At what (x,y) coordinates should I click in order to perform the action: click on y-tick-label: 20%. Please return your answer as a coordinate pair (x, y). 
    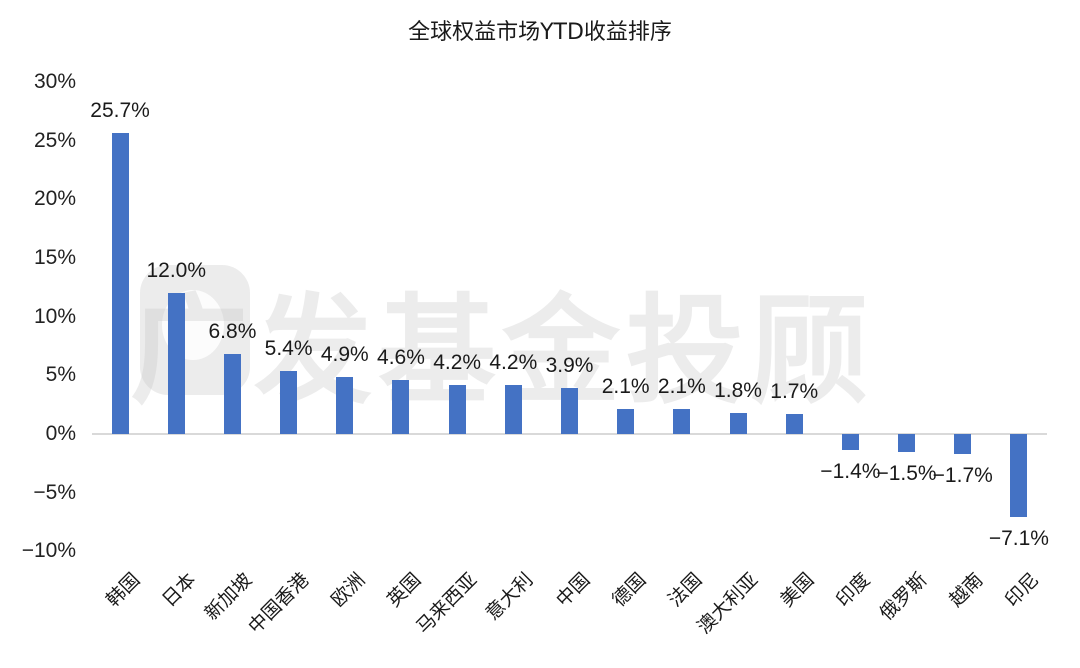
    Looking at the image, I should click on (54, 199).